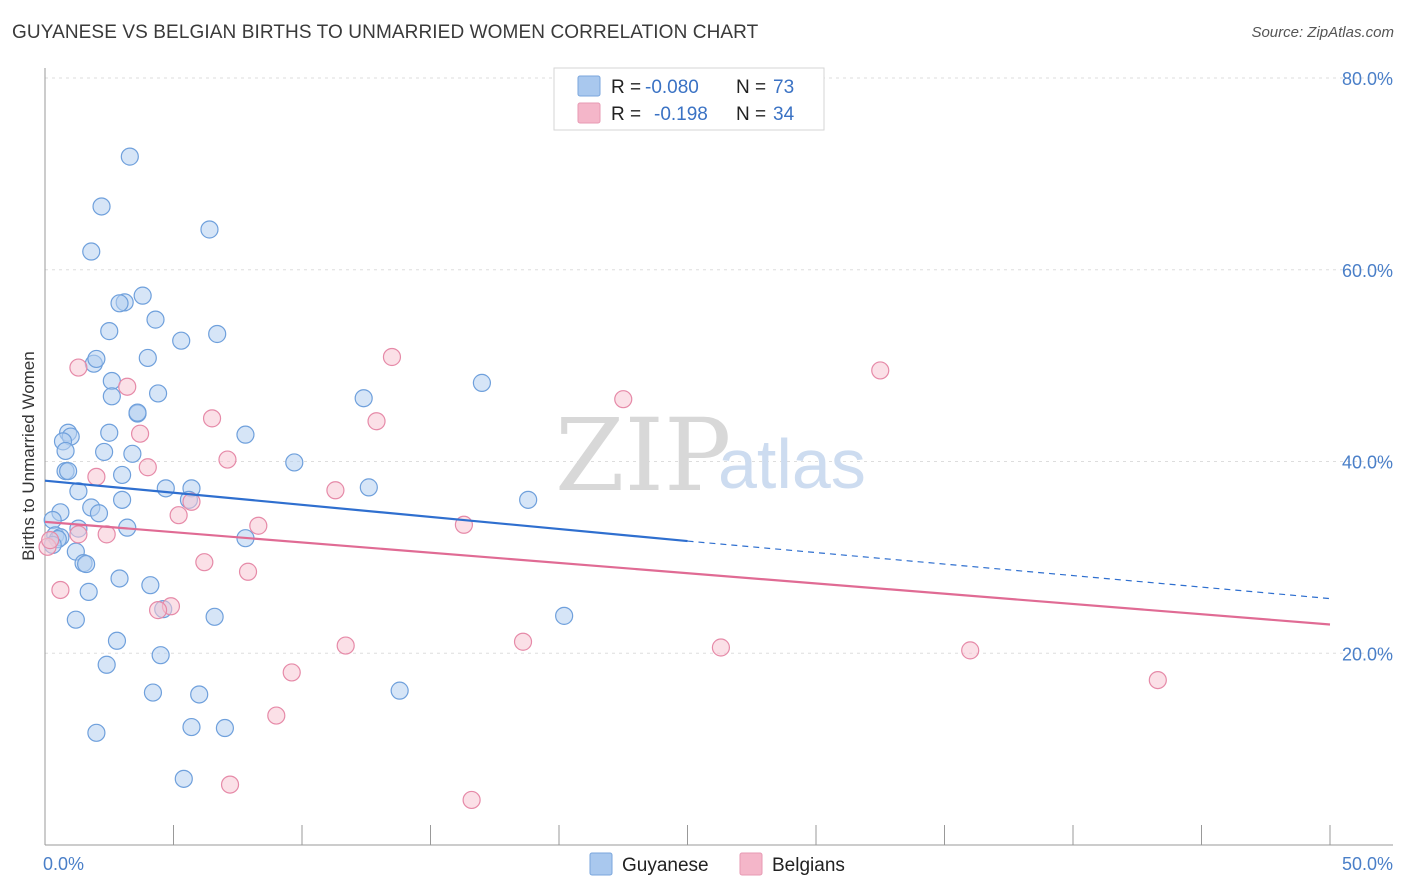 This screenshot has height=892, width=1406. I want to click on watermark-atlas: atlas, so click(792, 464).